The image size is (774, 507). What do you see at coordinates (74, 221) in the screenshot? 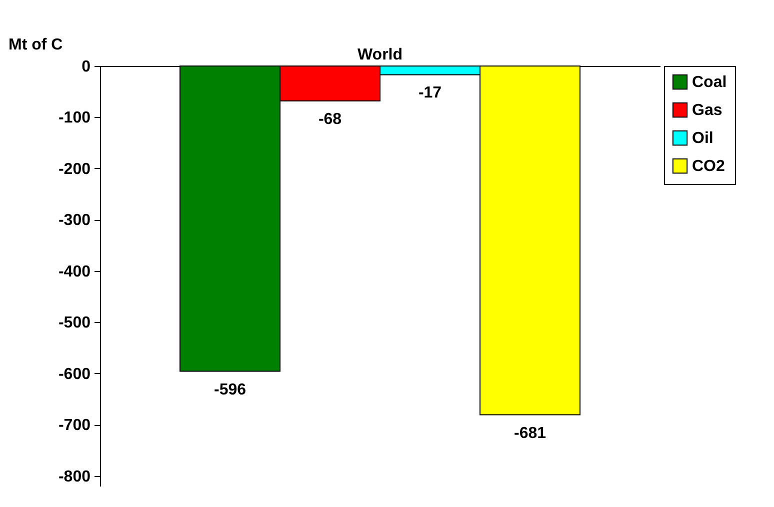
I see `y-tick-label: -300` at bounding box center [74, 221].